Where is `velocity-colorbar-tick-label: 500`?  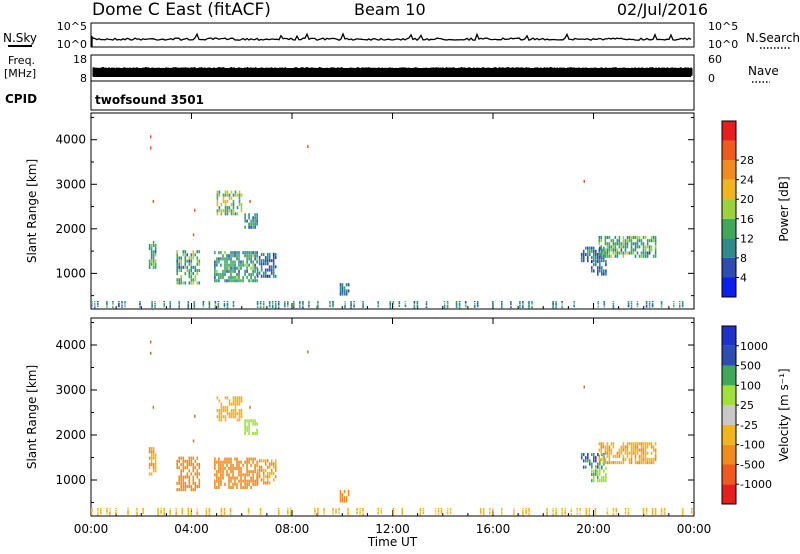
velocity-colorbar-tick-label: 500 is located at coordinates (750, 366).